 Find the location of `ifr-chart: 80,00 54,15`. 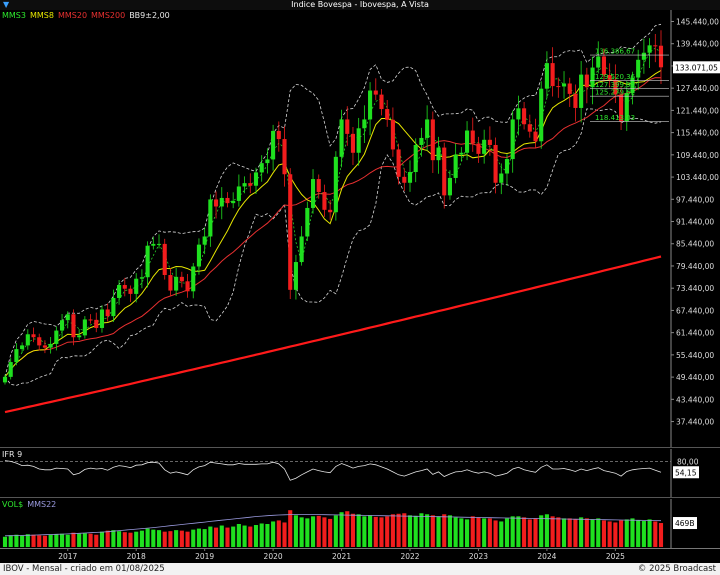

ifr-chart: 80,00 54,15 is located at coordinates (360, 473).